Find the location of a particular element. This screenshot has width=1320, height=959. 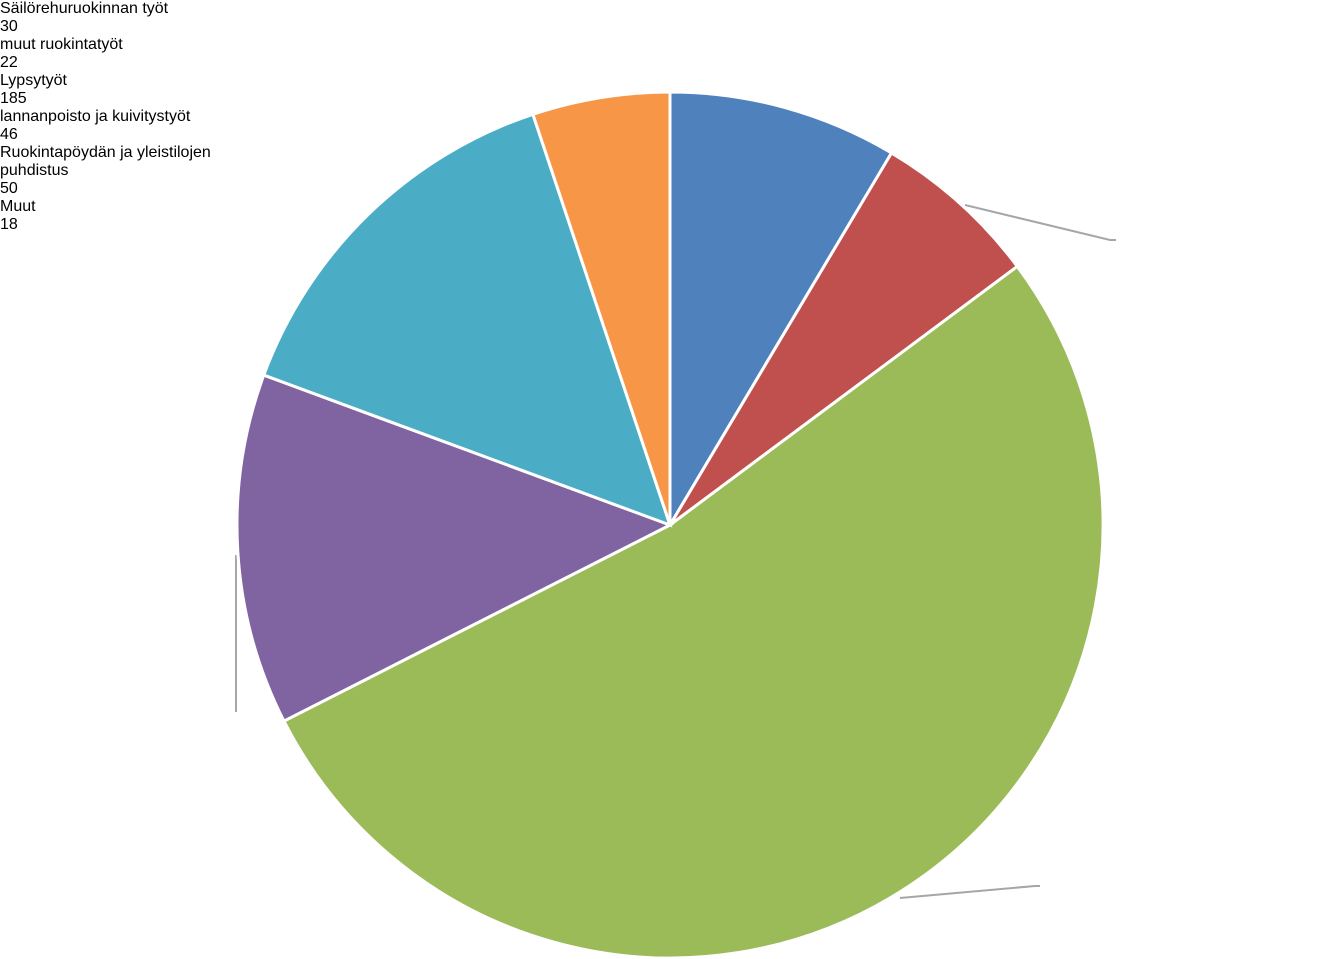

slice-value: 185 is located at coordinates (13, 98).